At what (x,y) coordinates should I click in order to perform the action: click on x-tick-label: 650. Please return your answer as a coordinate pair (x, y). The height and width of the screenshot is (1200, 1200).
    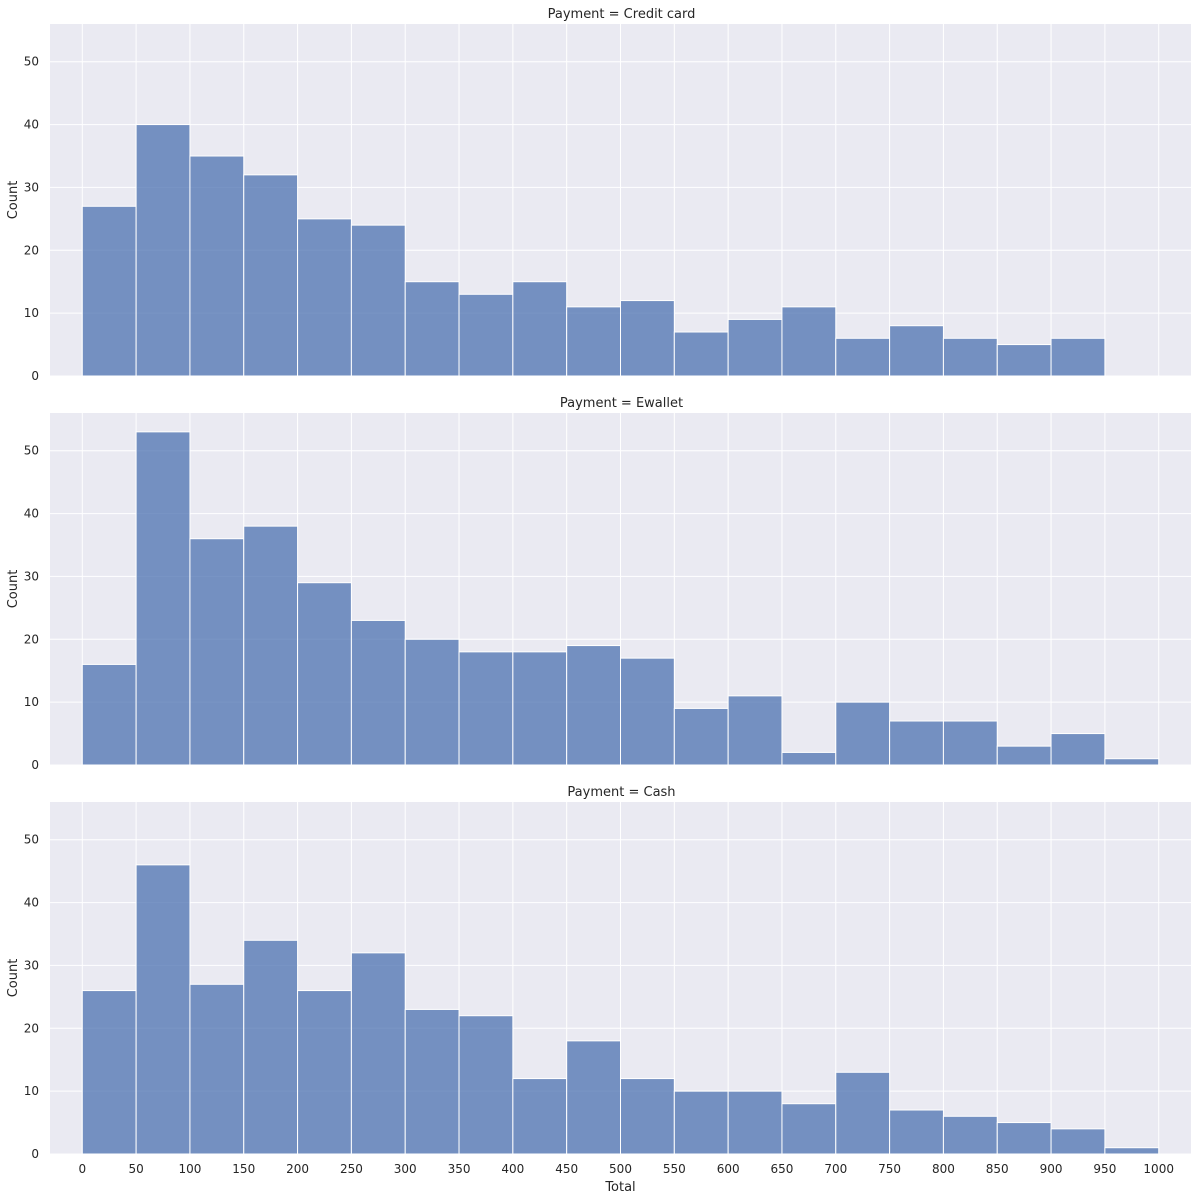
    Looking at the image, I should click on (782, 1169).